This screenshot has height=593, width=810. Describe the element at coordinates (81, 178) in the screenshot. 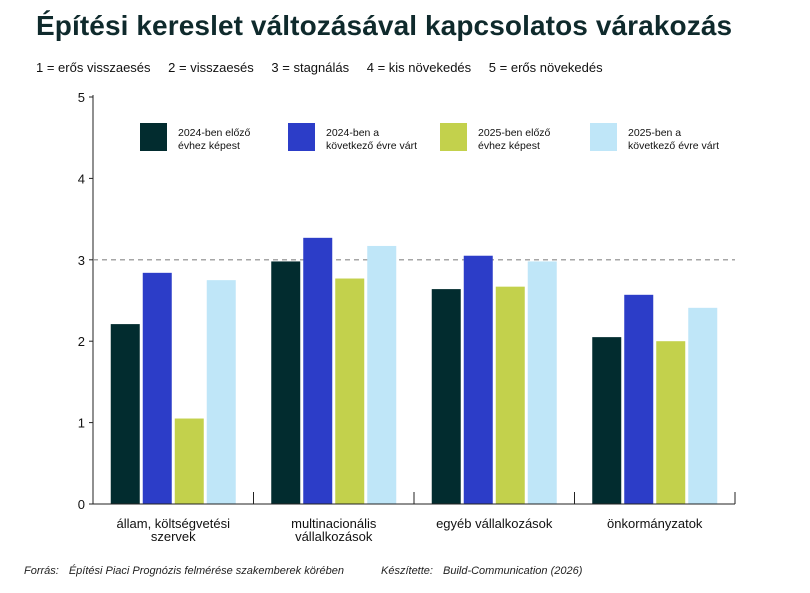

I see `y-tick-label: 4` at that location.